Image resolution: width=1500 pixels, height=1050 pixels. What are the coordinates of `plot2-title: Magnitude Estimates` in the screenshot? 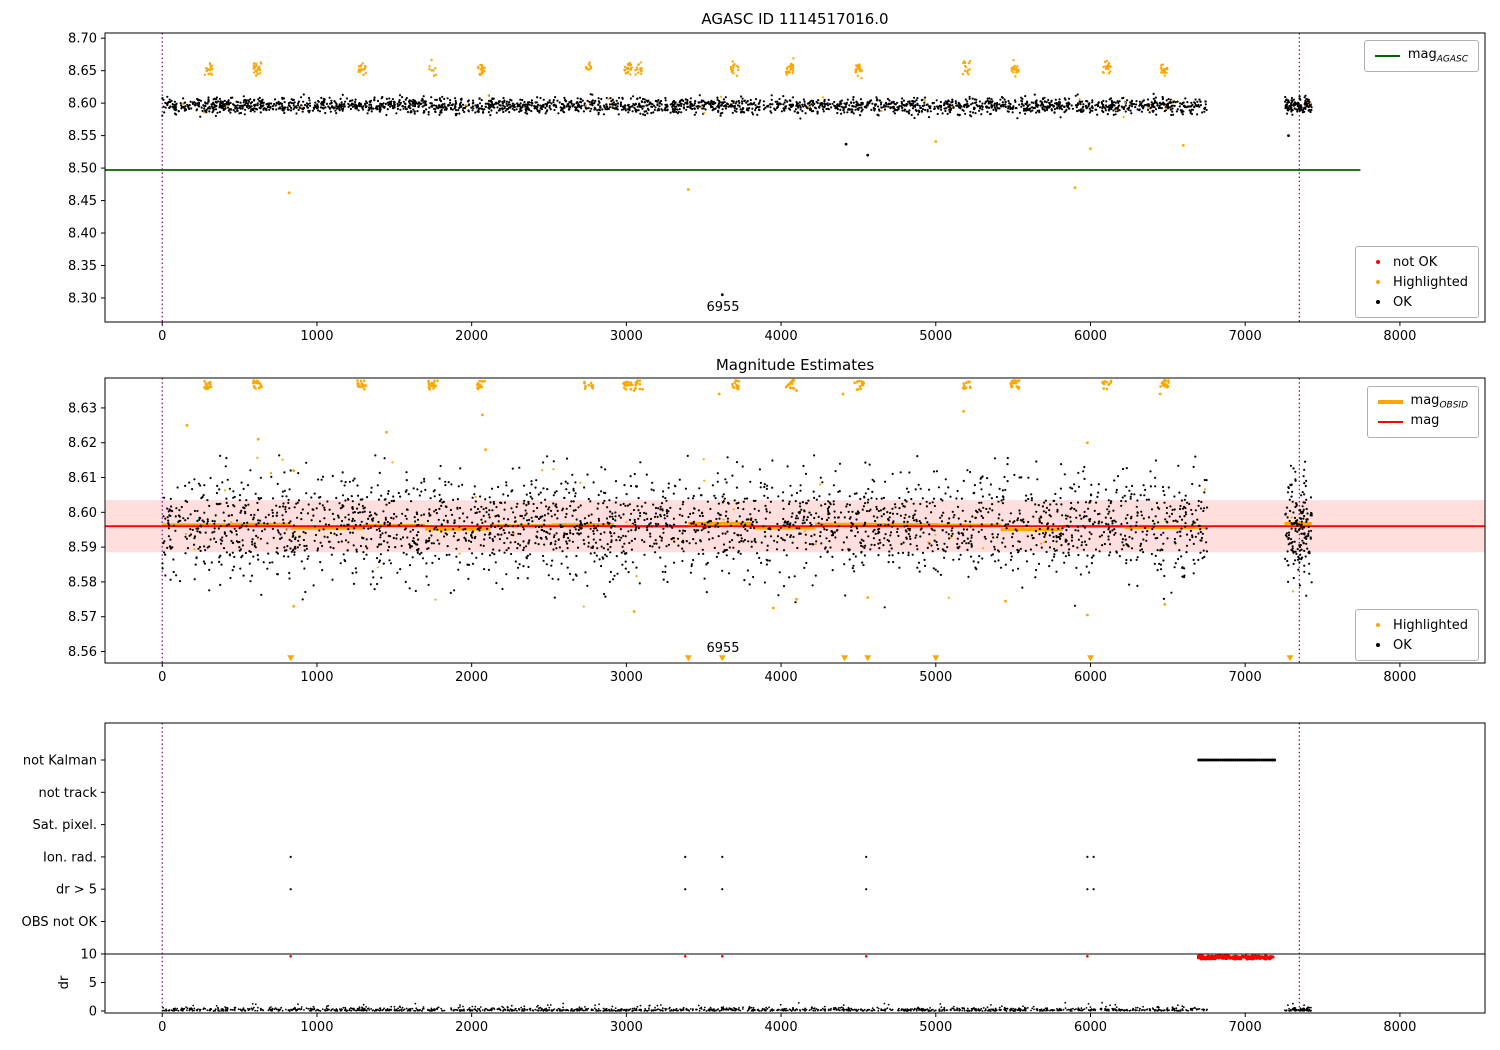 It's located at (795, 365).